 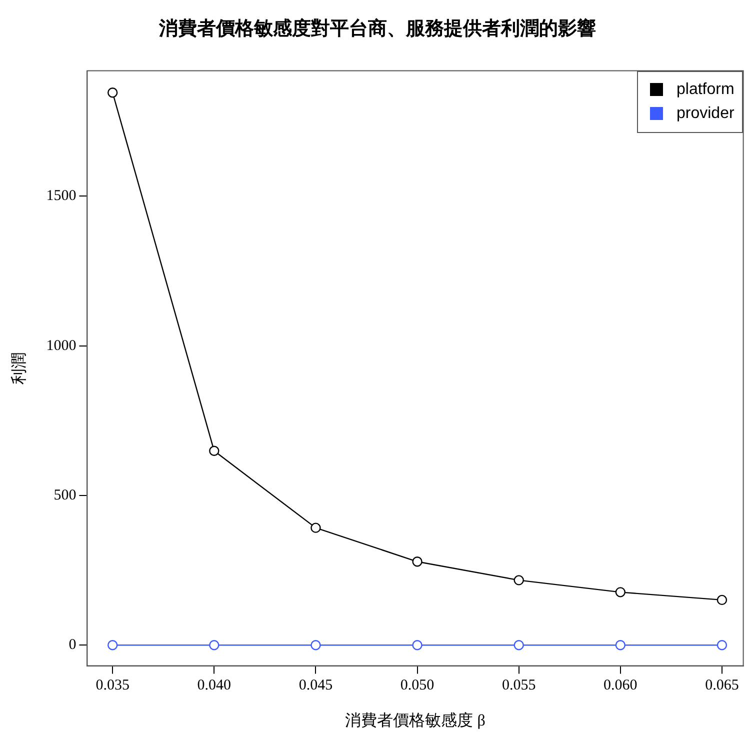 What do you see at coordinates (72, 645) in the screenshot?
I see `y-tick-label: 0` at bounding box center [72, 645].